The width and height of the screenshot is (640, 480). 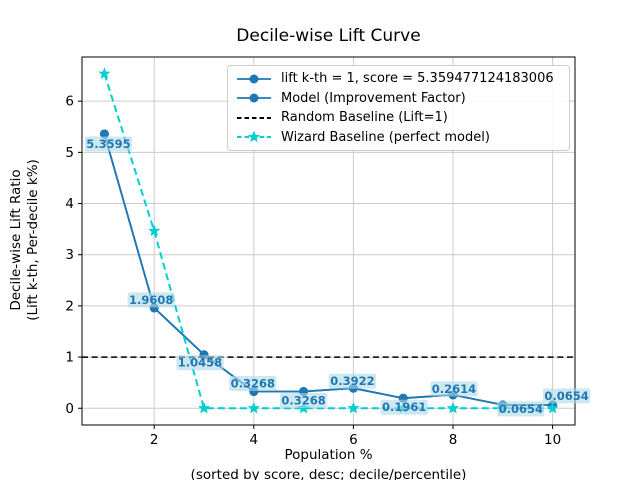 I want to click on legend-row: Random Baseline (Lift=1), so click(x=398, y=117).